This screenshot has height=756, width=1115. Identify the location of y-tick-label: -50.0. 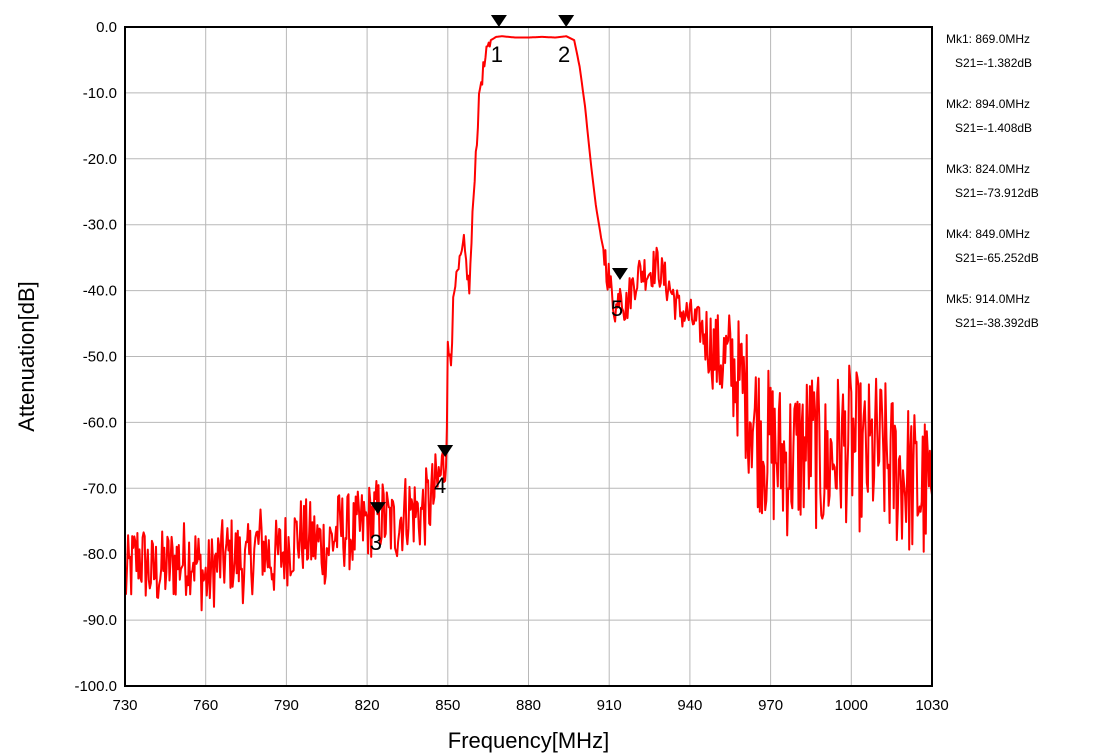
(100, 357).